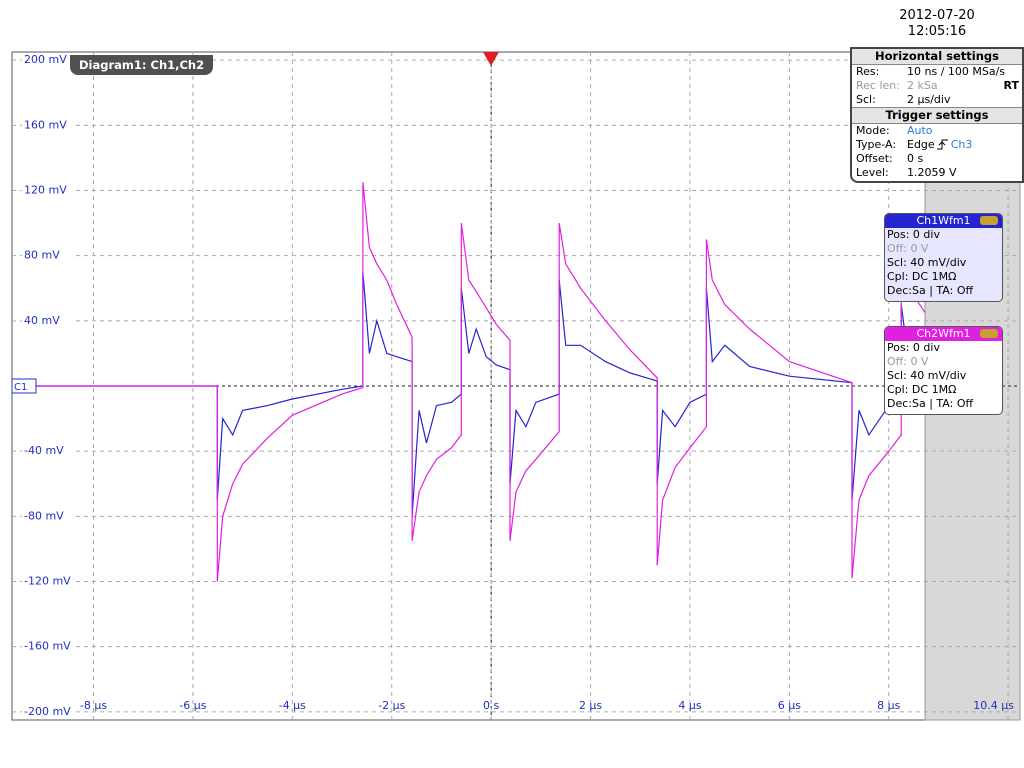 This screenshot has width=1024, height=768. I want to click on y-tick-label: -40 mV, so click(44, 450).